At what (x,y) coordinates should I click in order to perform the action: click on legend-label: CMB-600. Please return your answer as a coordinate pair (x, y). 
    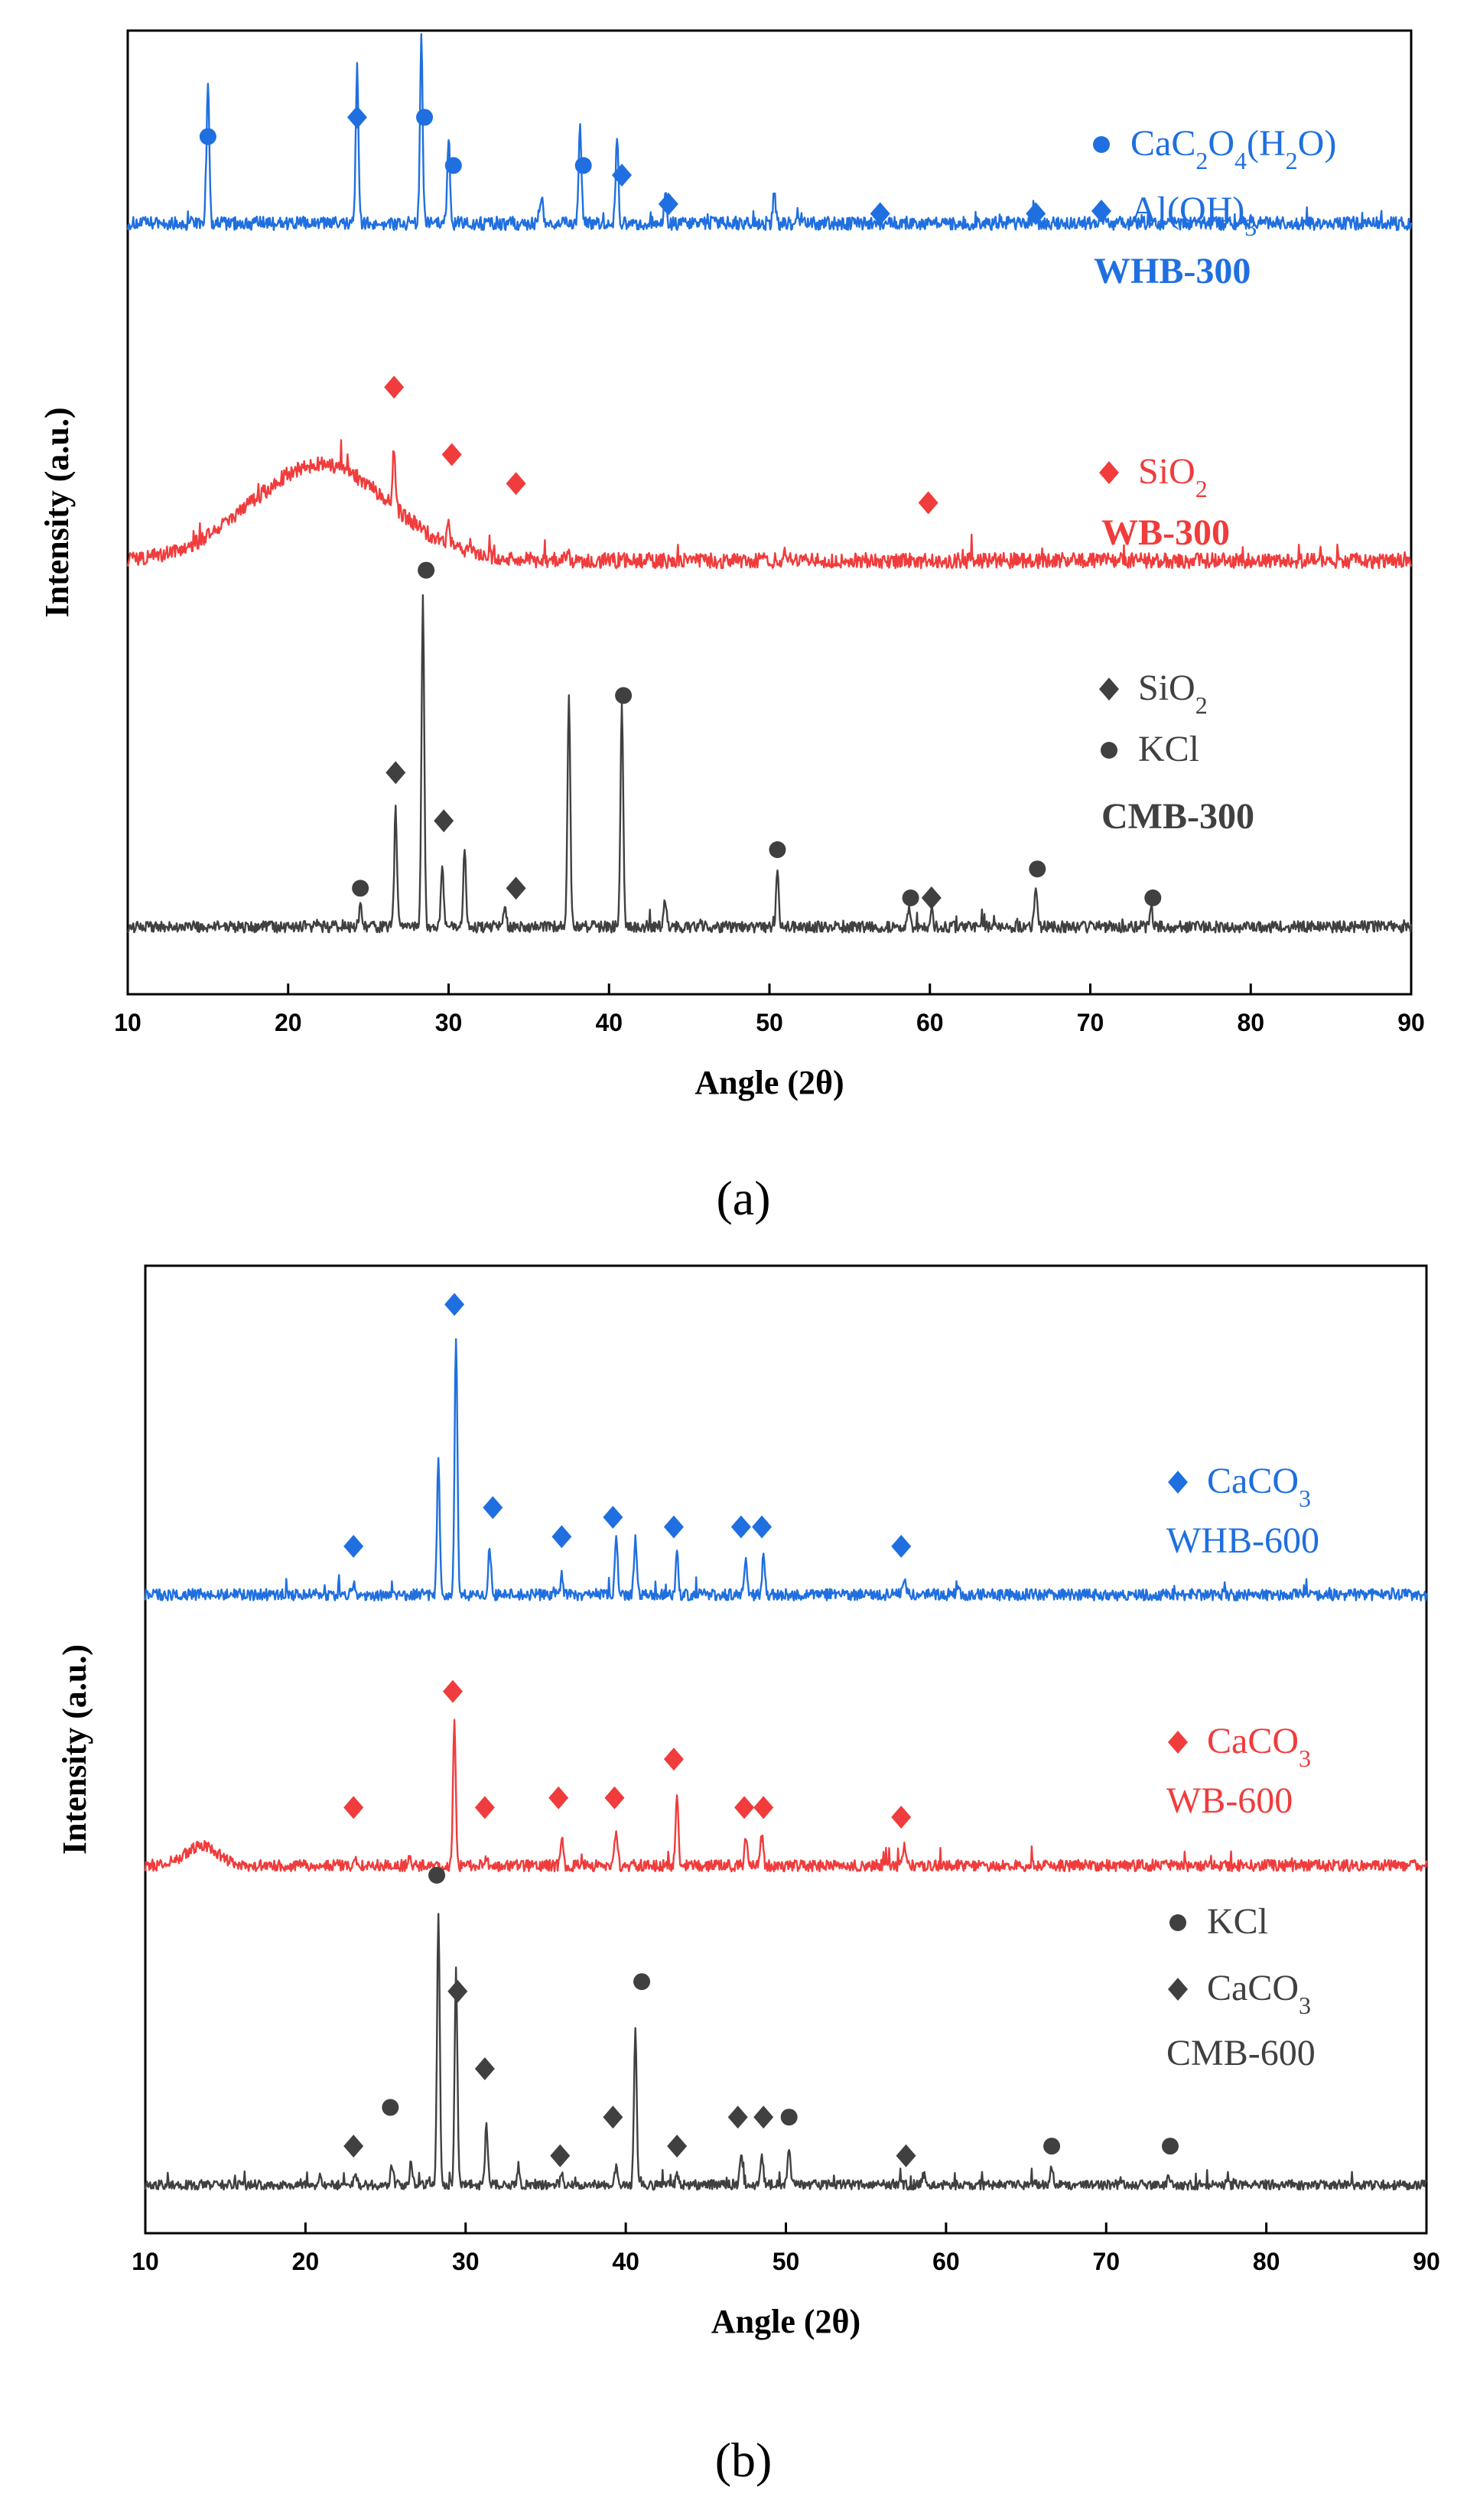
    Looking at the image, I should click on (1241, 2053).